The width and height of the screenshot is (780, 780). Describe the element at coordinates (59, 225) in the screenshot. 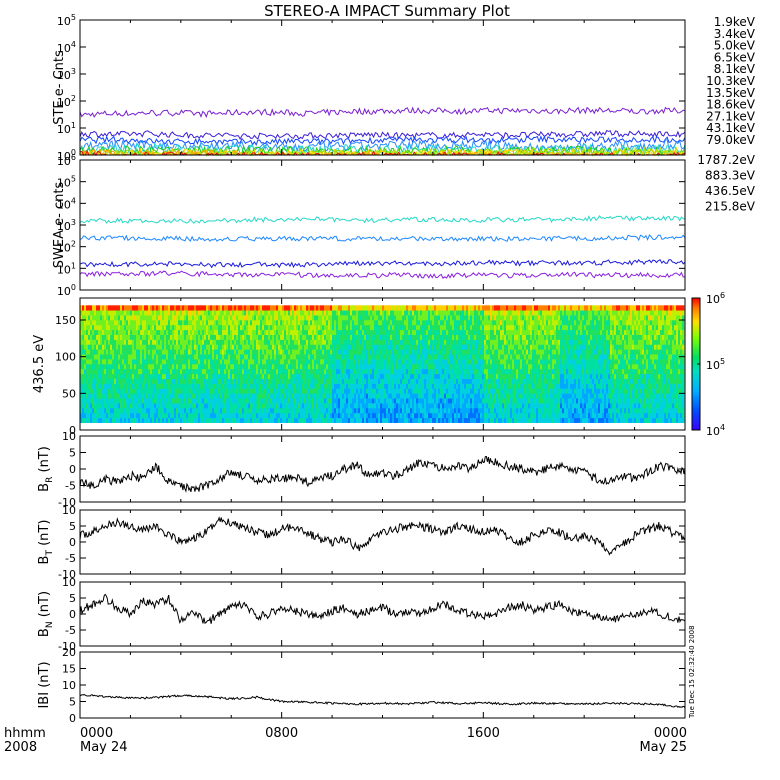

I see `y-axis-label: SWEA e- cnts` at that location.